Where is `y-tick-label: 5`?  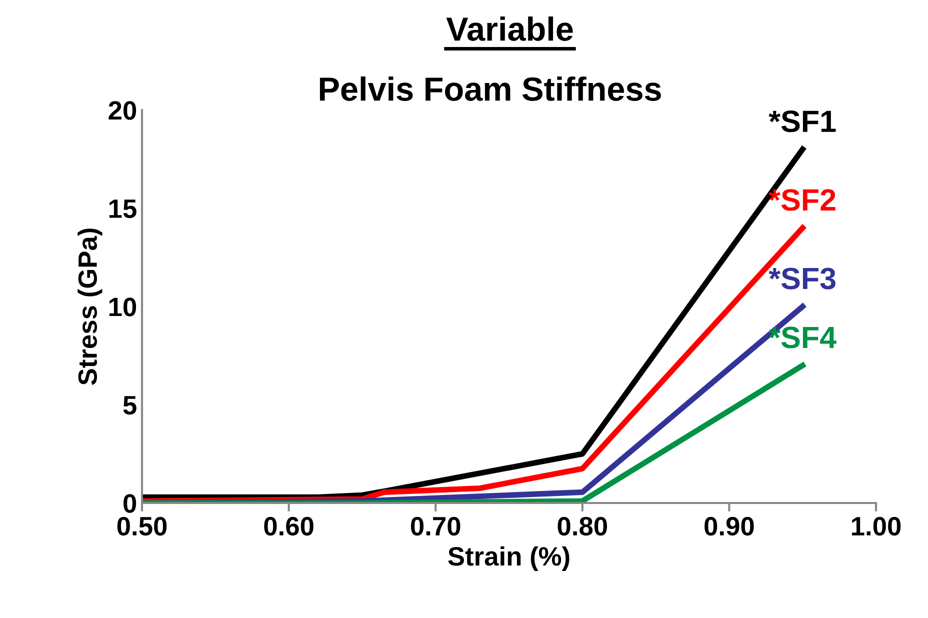
y-tick-label: 5 is located at coordinates (129, 405).